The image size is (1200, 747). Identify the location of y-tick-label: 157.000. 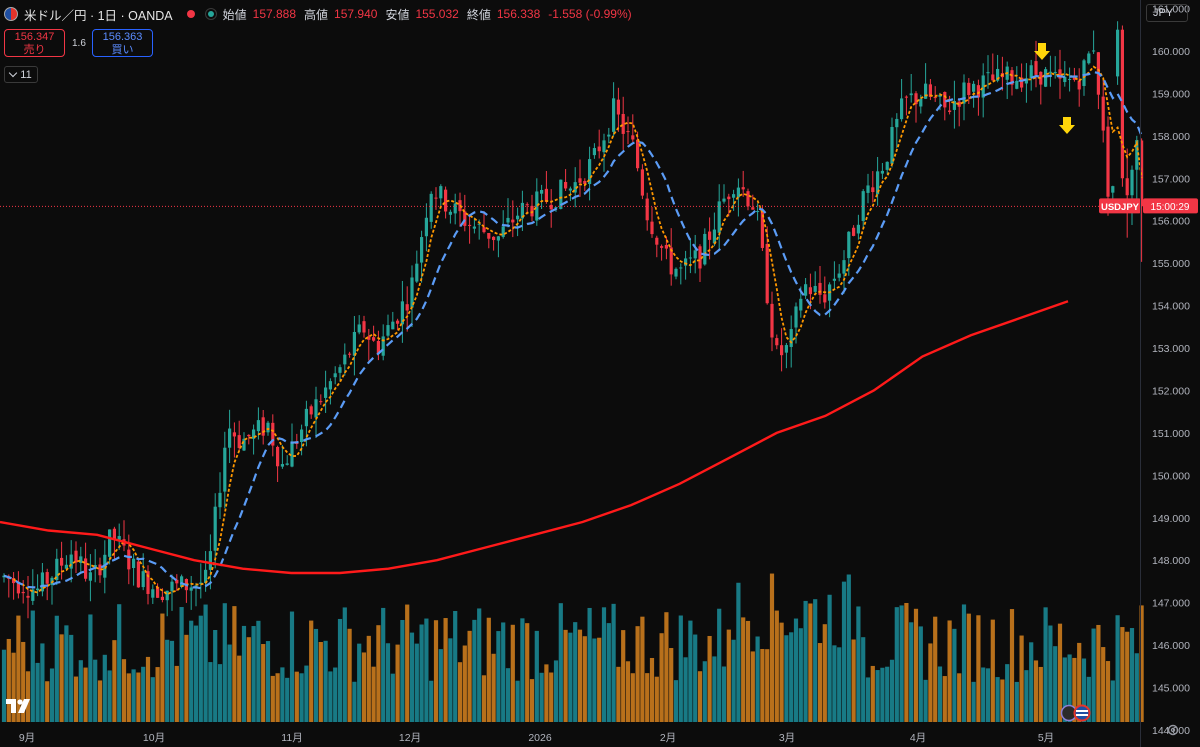
(1171, 179).